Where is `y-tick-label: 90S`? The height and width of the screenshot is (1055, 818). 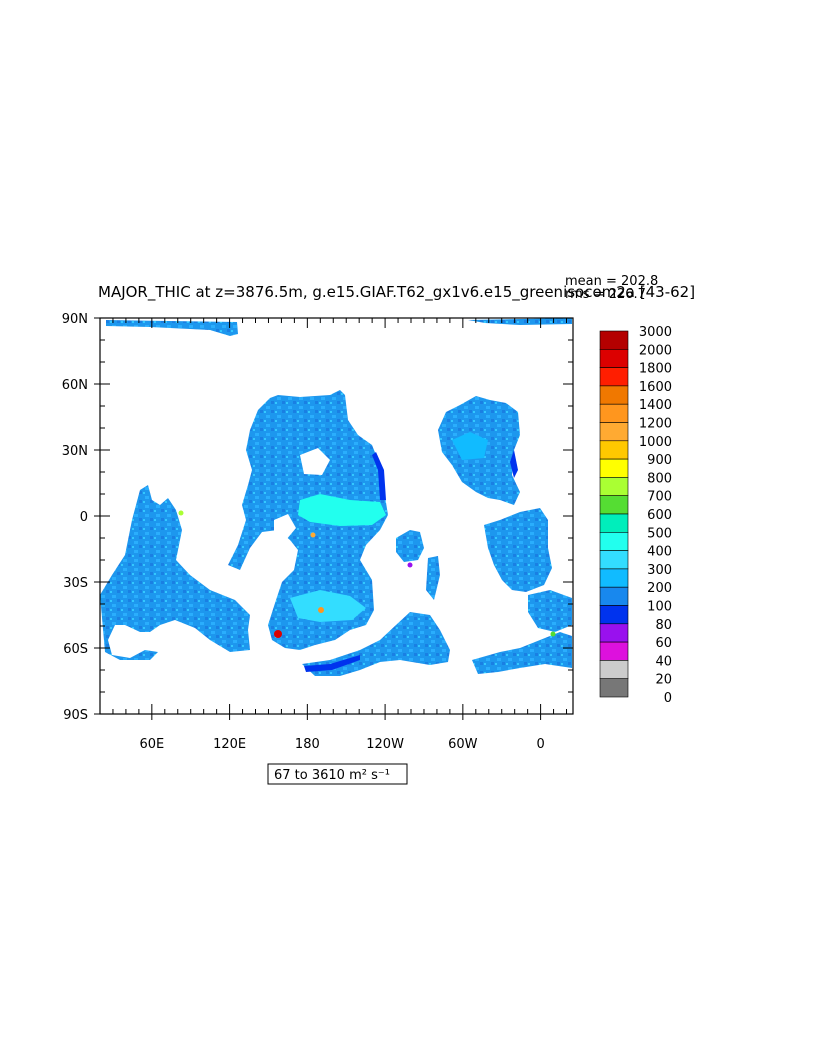 y-tick-label: 90S is located at coordinates (75, 715).